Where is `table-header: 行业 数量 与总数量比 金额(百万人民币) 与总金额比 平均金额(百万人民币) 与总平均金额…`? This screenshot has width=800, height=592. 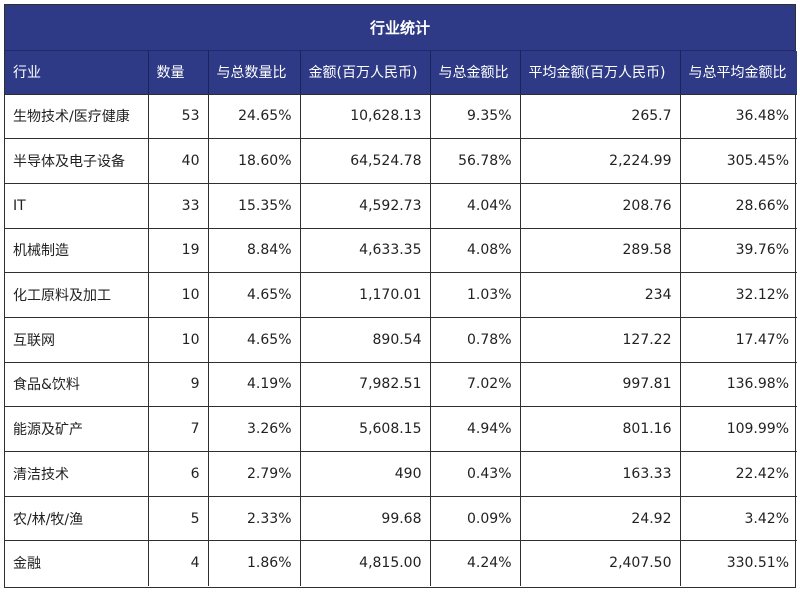
table-header: 行业 数量 与总数量比 金额(百万人民币) 与总金额比 平均金额(百万人民币) 与总平均金额… is located at coordinates (401, 73).